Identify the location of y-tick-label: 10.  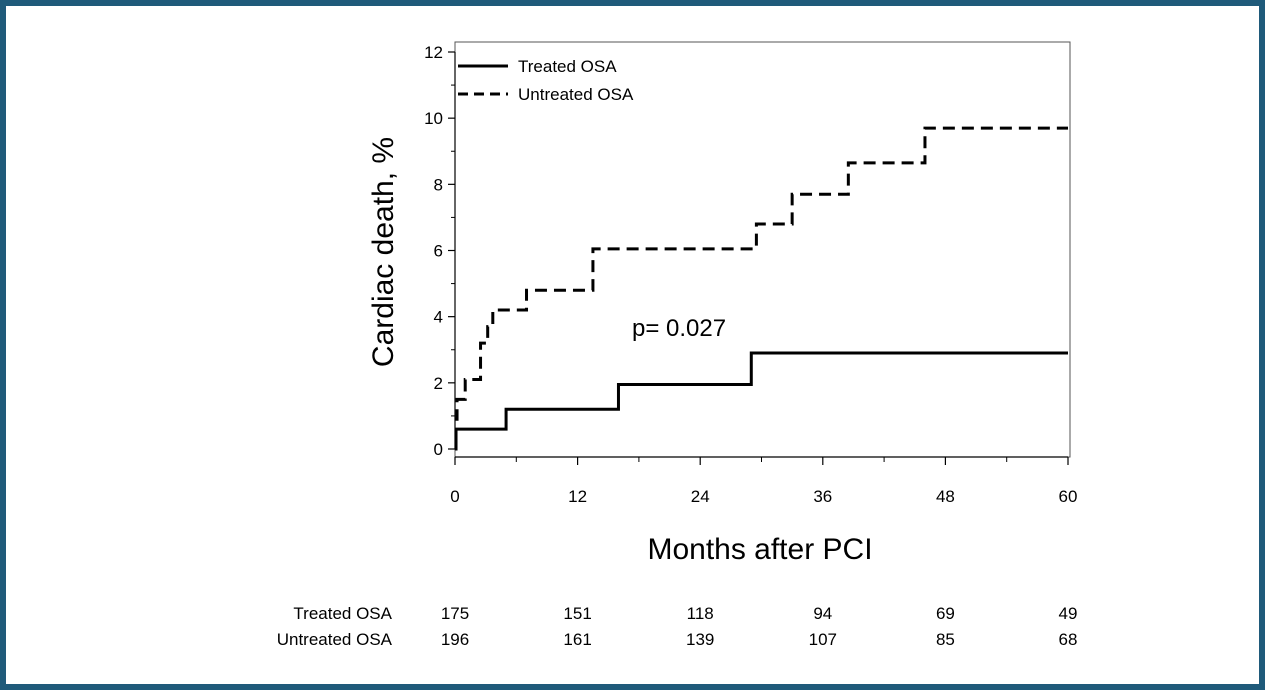
(433, 118).